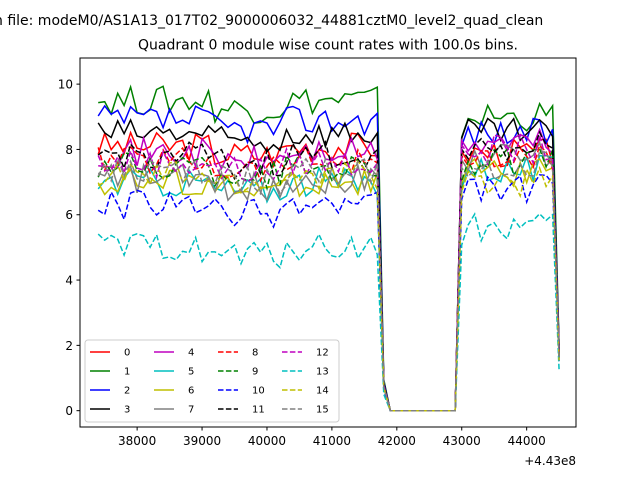 This screenshot has width=640, height=480. Describe the element at coordinates (255, 372) in the screenshot. I see `legend-label-9: 9` at that location.